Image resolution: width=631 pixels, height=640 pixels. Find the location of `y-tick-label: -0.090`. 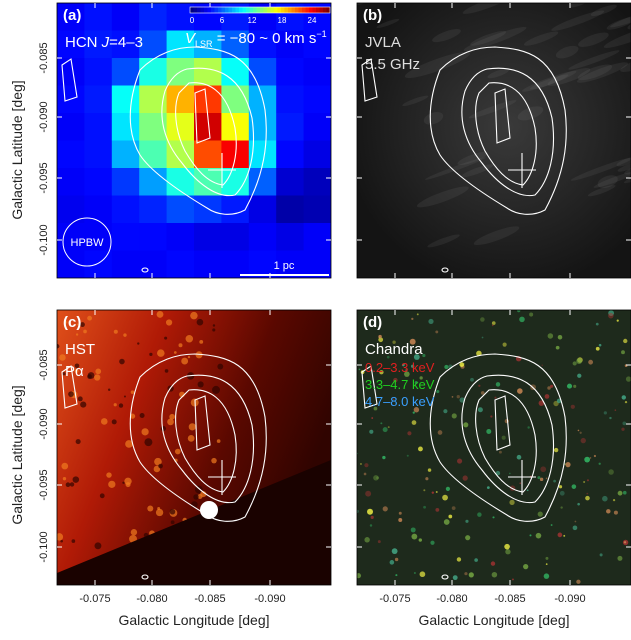

y-tick-label: -0.090 is located at coordinates (44, 116).